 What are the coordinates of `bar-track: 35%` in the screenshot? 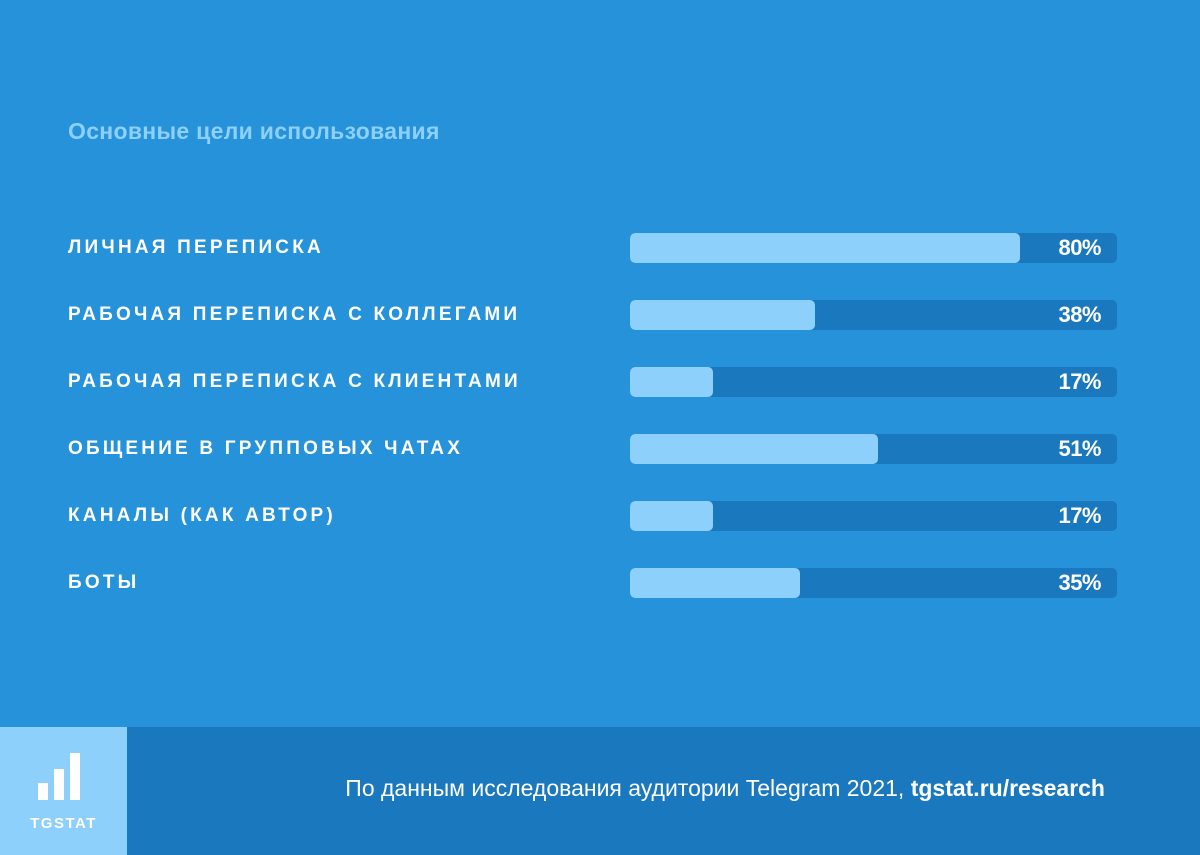 It's located at (873, 583).